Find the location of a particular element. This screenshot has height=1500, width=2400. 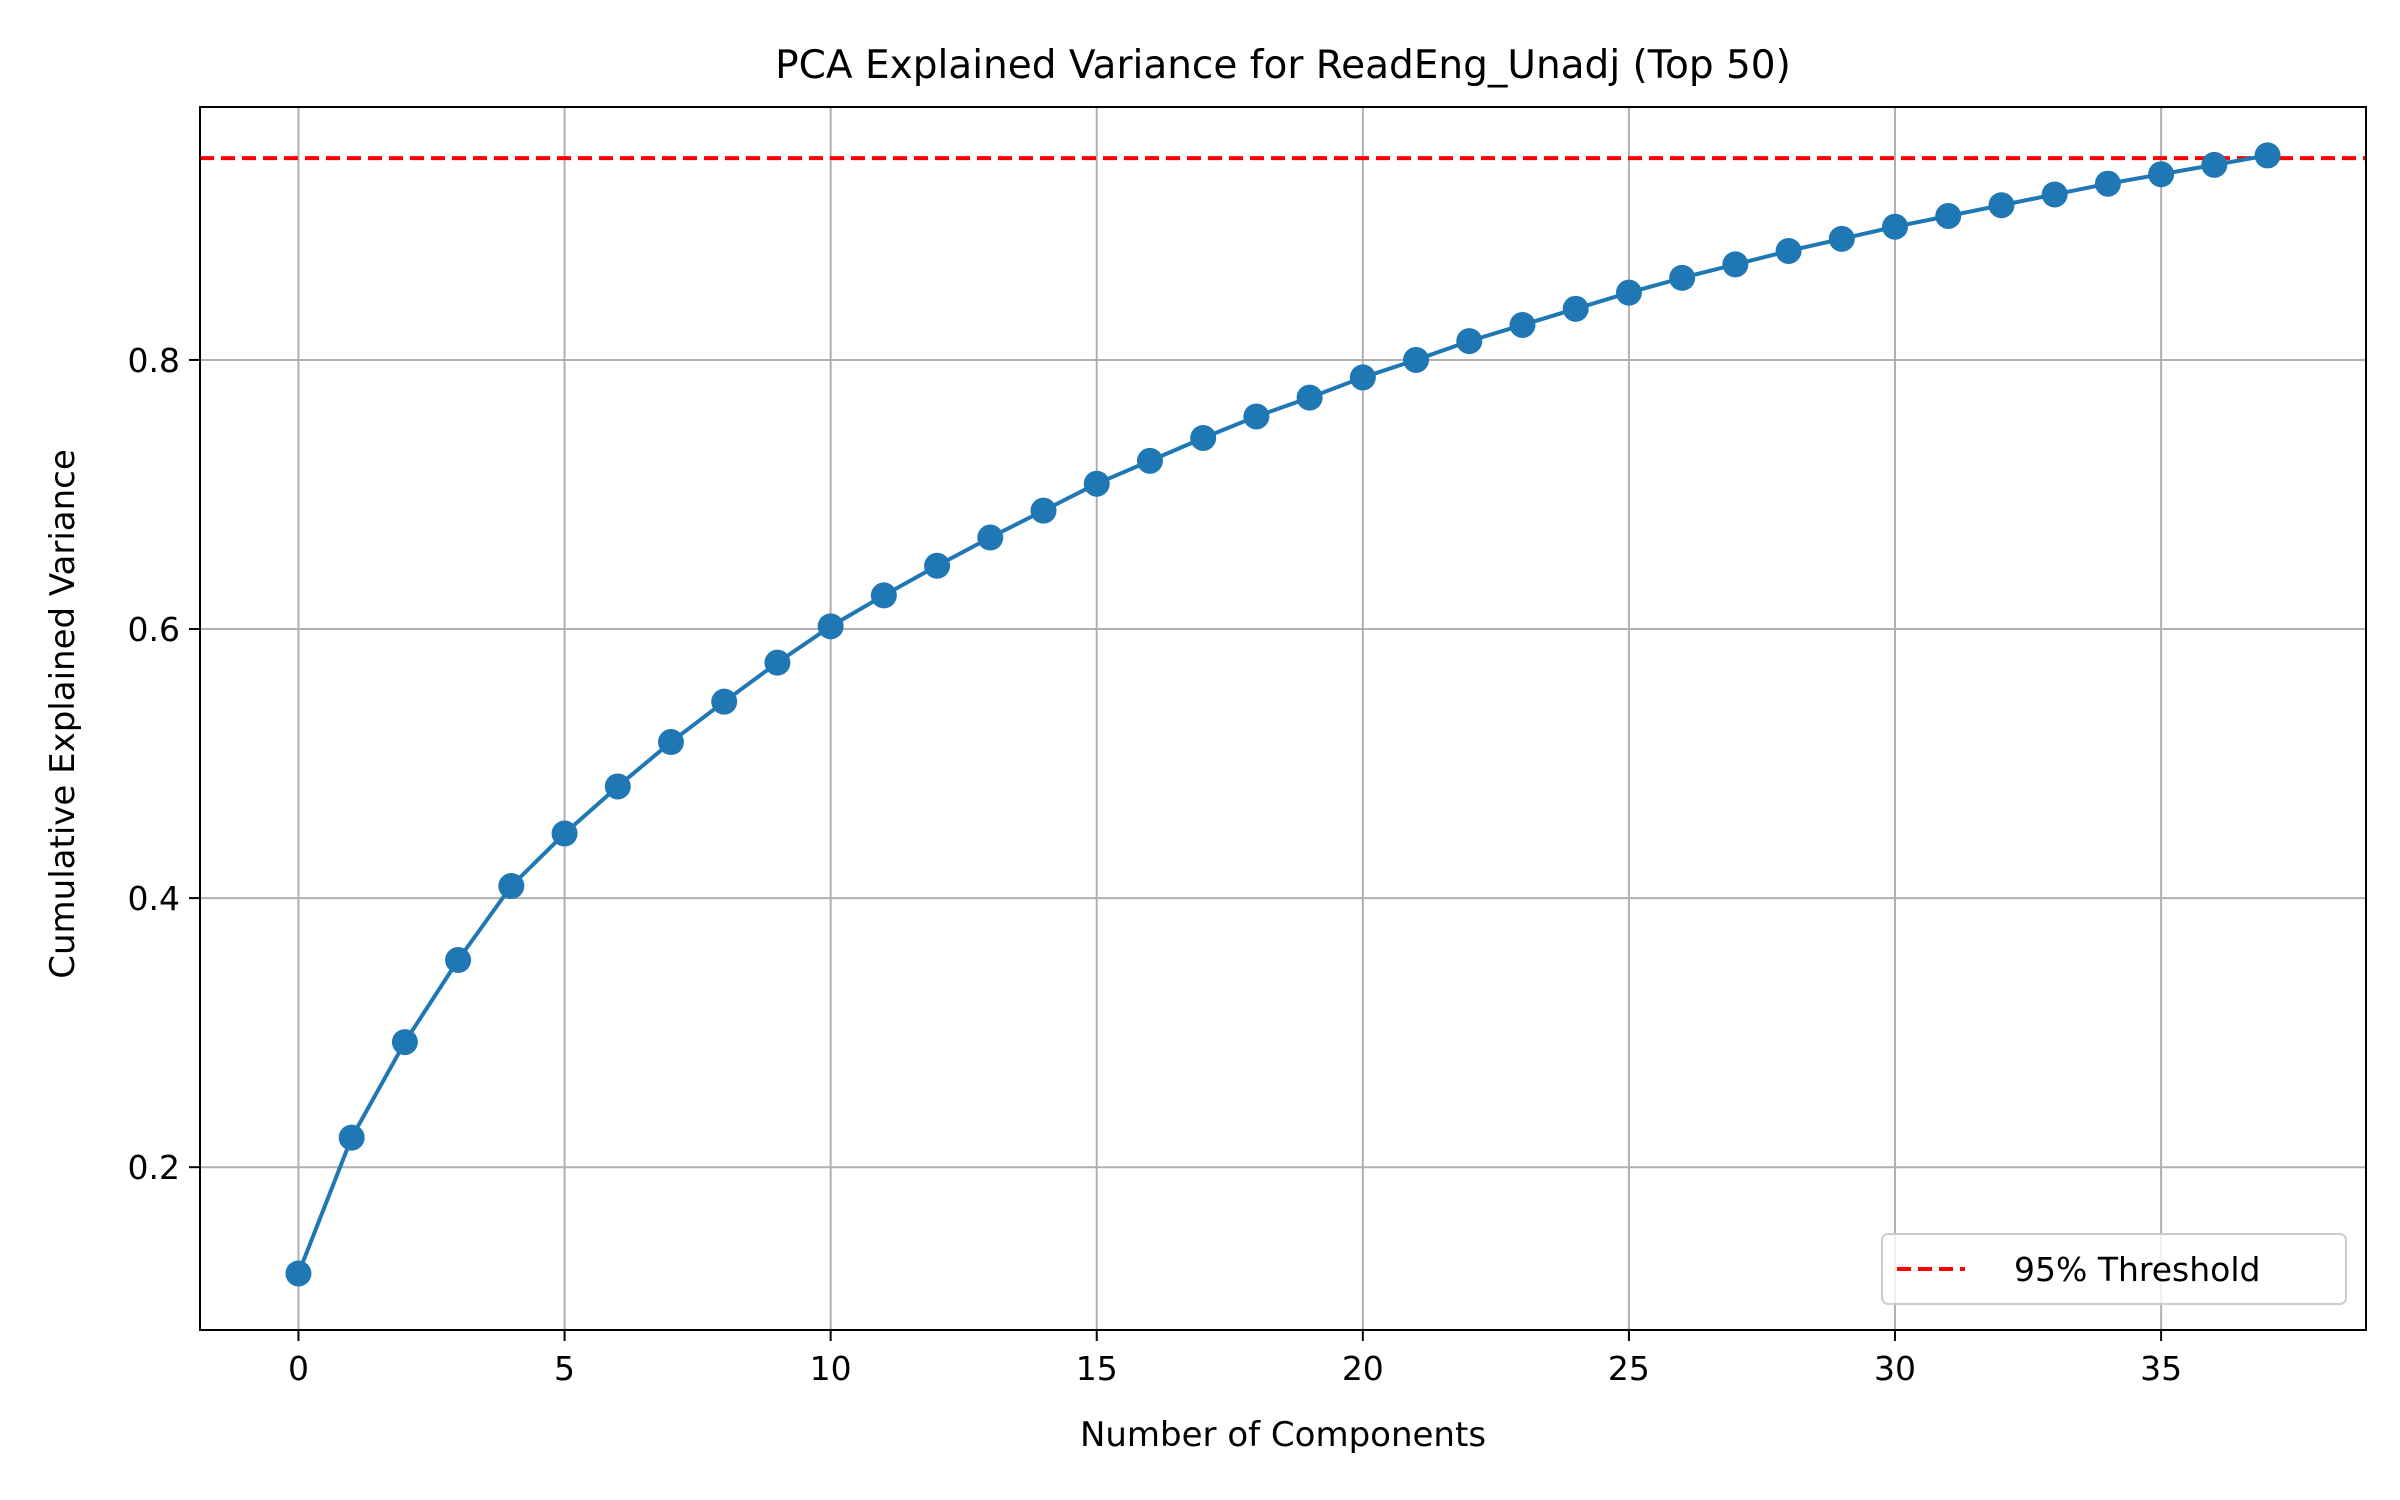

x-tick-label: 0 is located at coordinates (298, 1368).